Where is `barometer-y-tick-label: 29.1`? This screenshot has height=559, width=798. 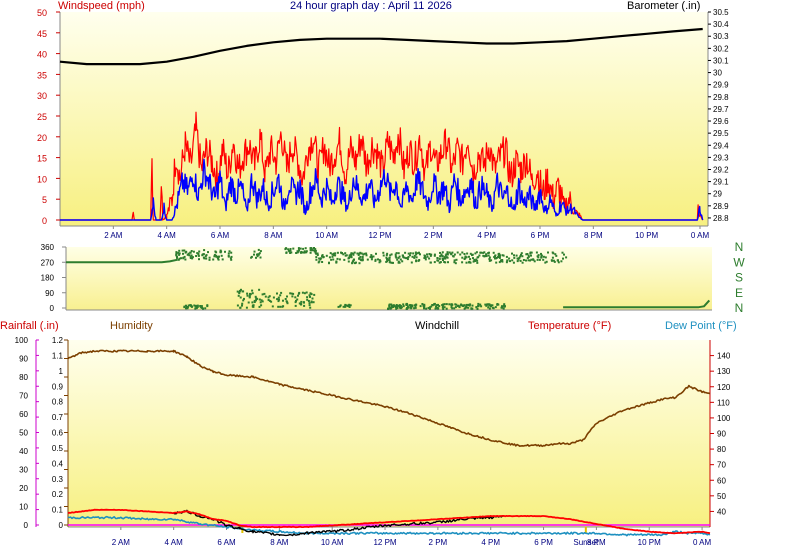
barometer-y-tick-label: 29.1 is located at coordinates (721, 182).